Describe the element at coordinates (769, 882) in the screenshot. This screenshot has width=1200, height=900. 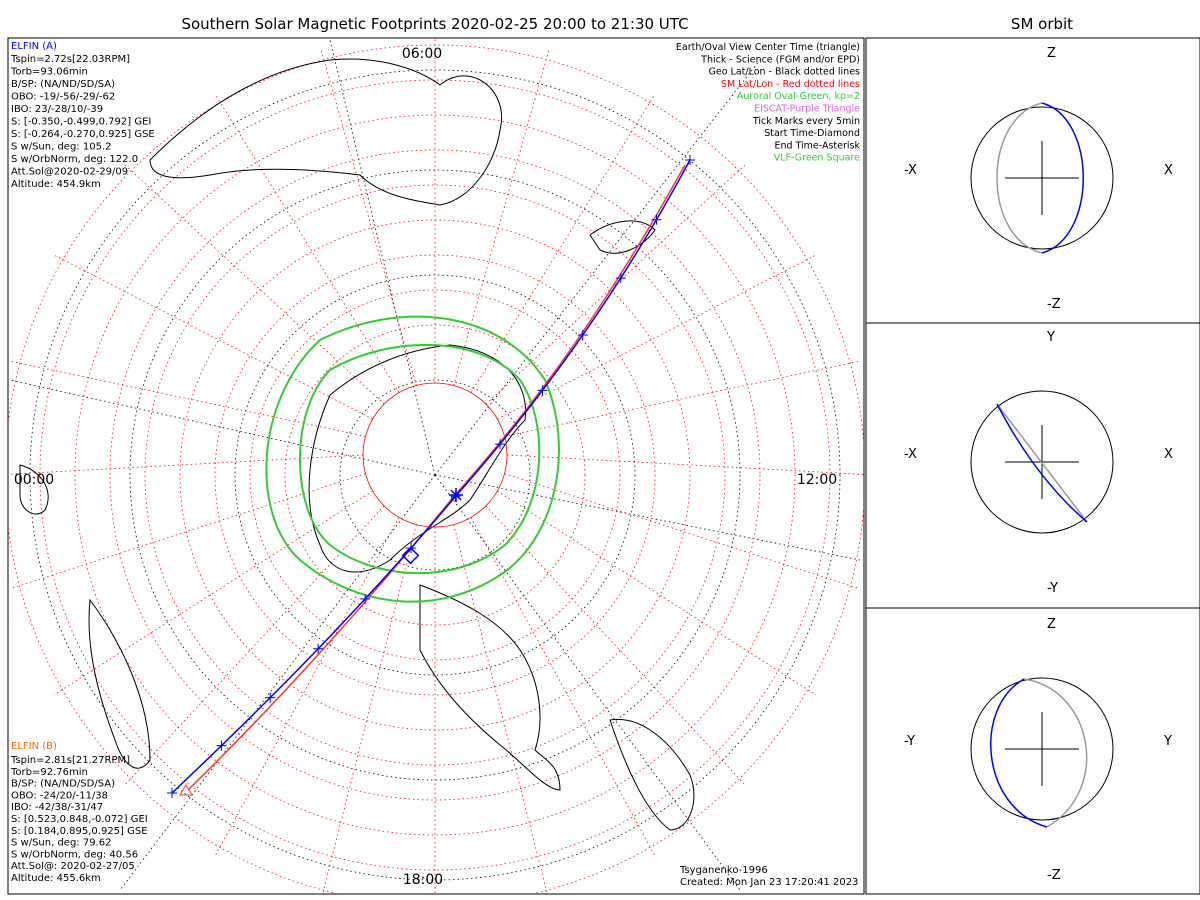
I see `credit-line: Created: Mon Jan 23 17:20:41 2023` at that location.